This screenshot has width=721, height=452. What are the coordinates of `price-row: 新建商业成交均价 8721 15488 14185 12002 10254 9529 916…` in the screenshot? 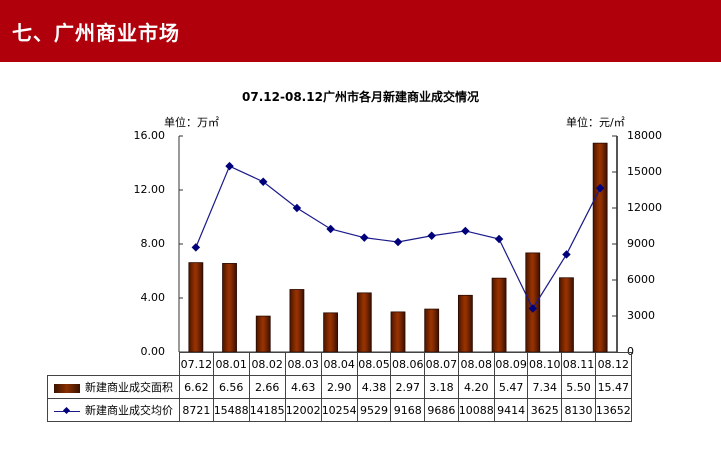 It's located at (339, 410).